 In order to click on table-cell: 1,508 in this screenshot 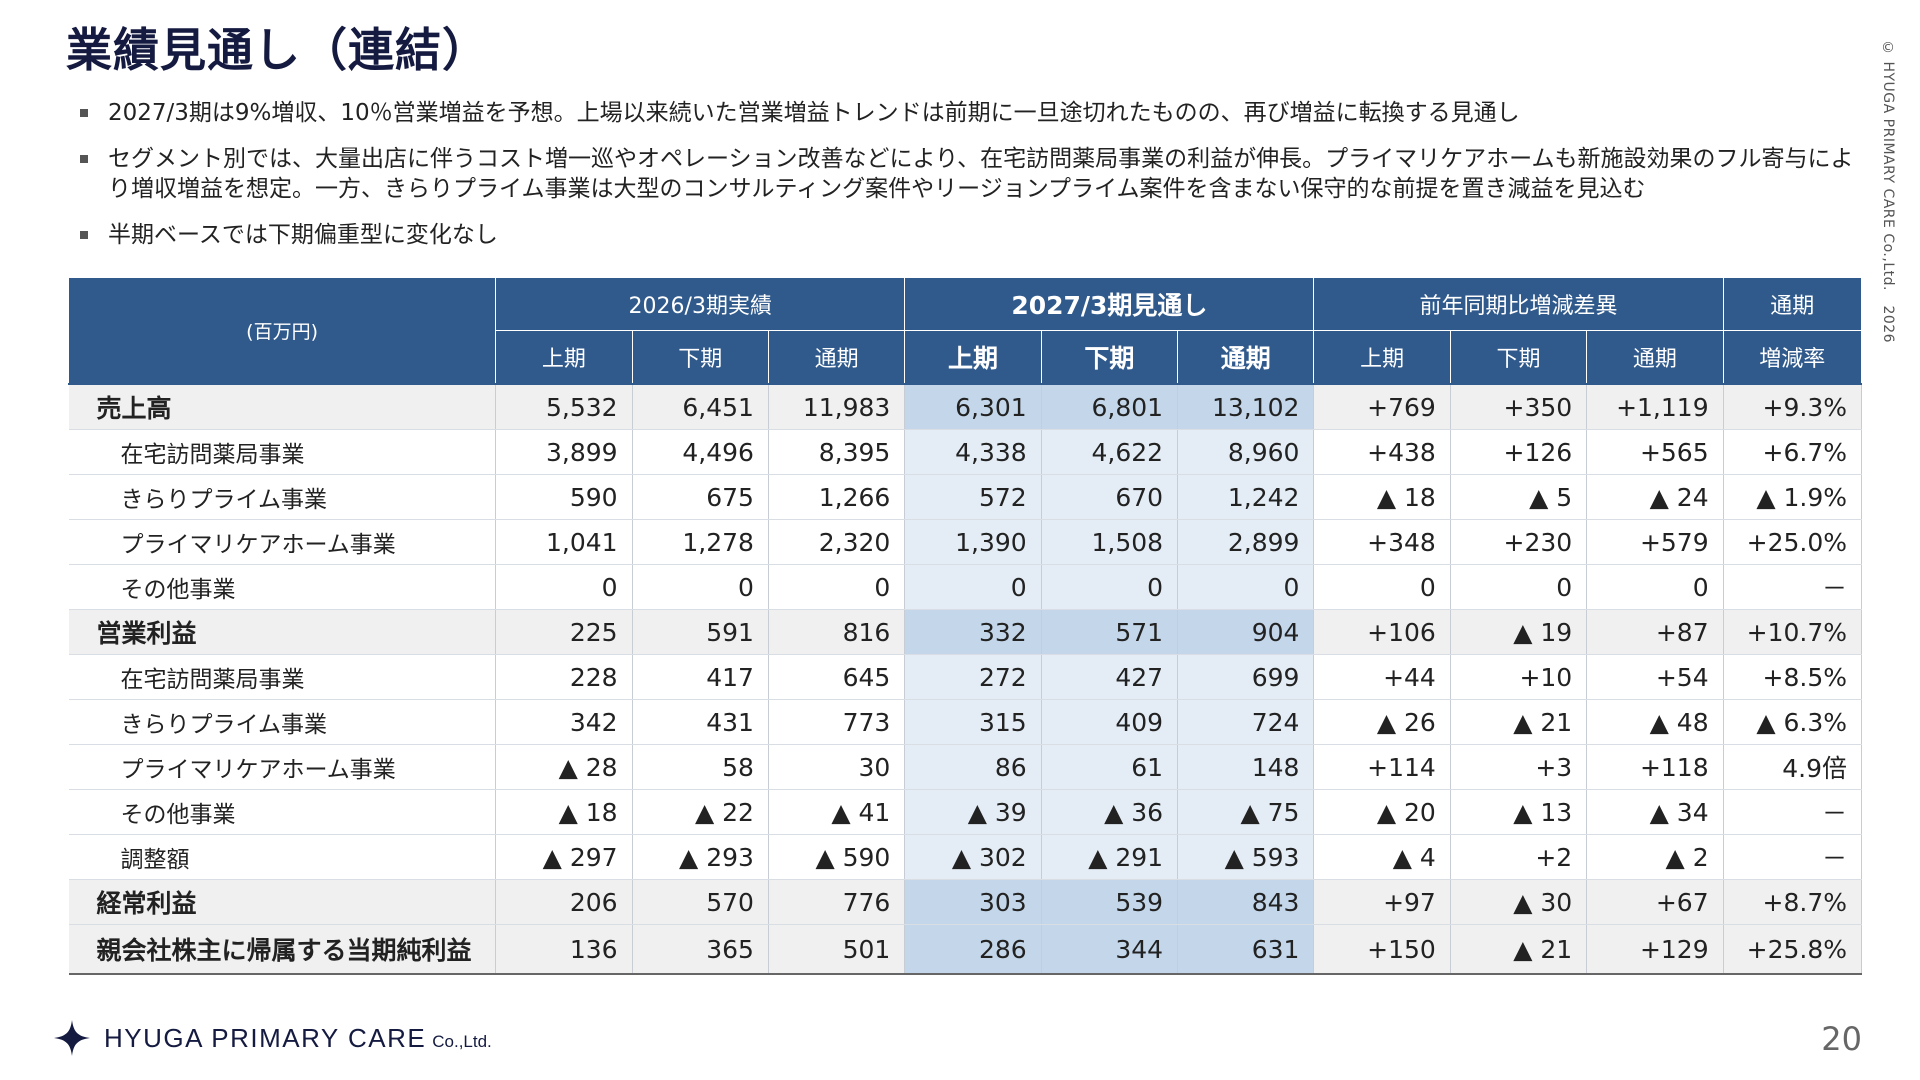, I will do `click(1110, 542)`.